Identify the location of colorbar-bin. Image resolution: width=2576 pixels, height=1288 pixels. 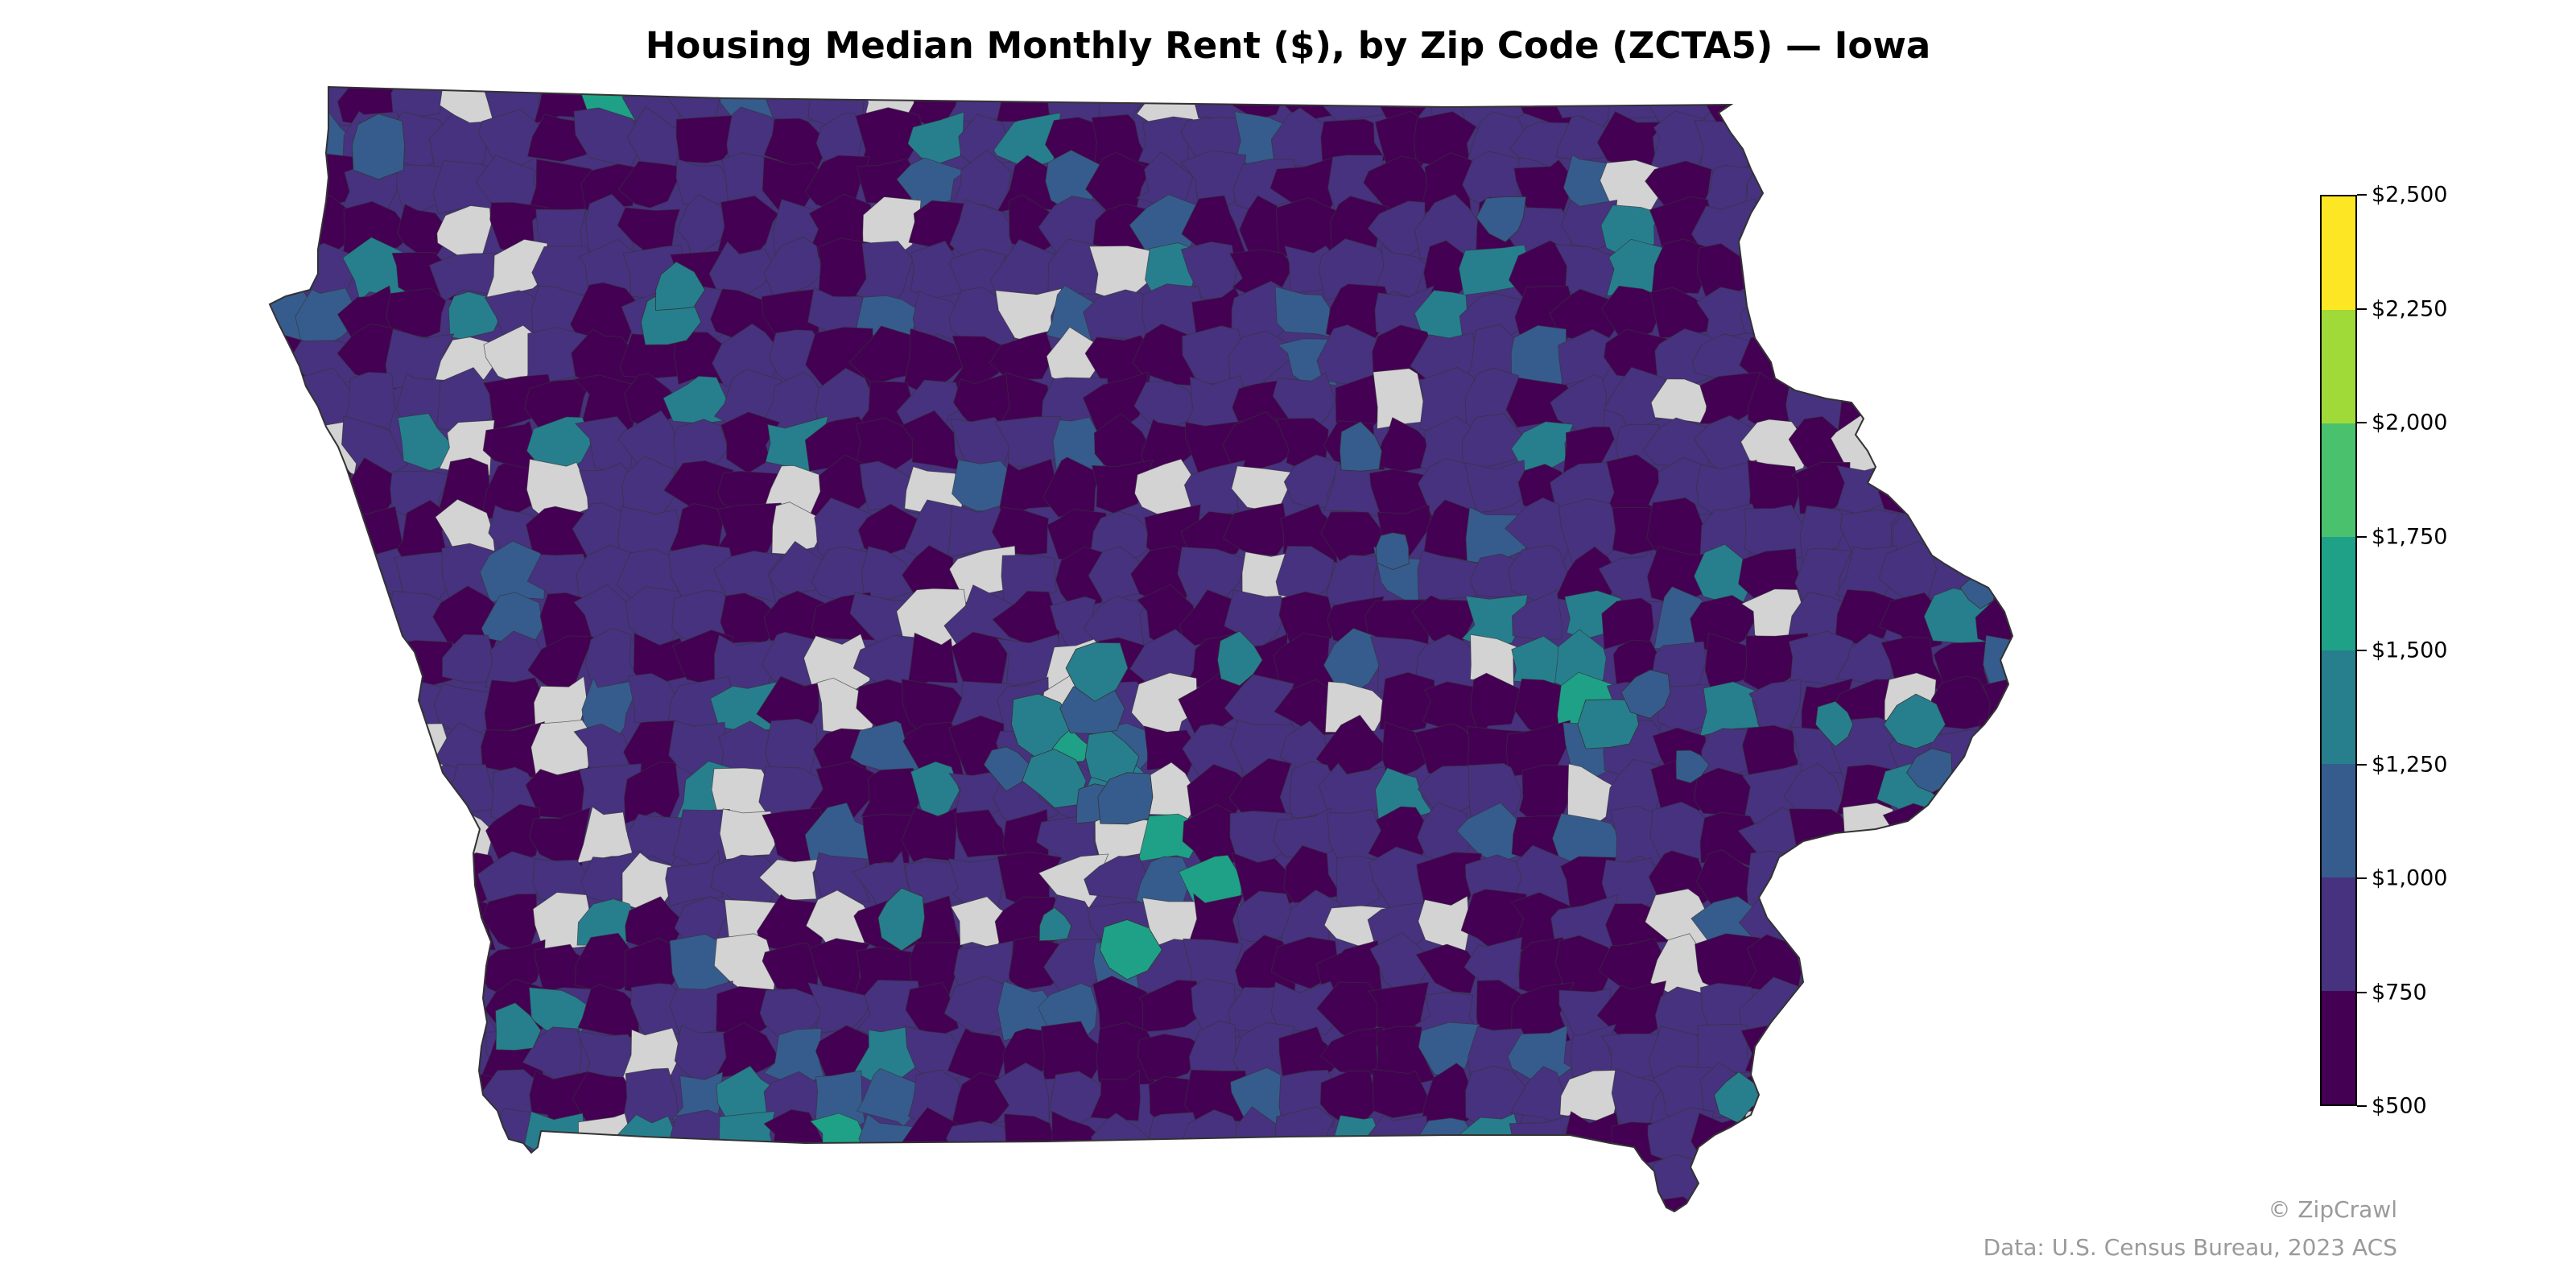
(2338, 366).